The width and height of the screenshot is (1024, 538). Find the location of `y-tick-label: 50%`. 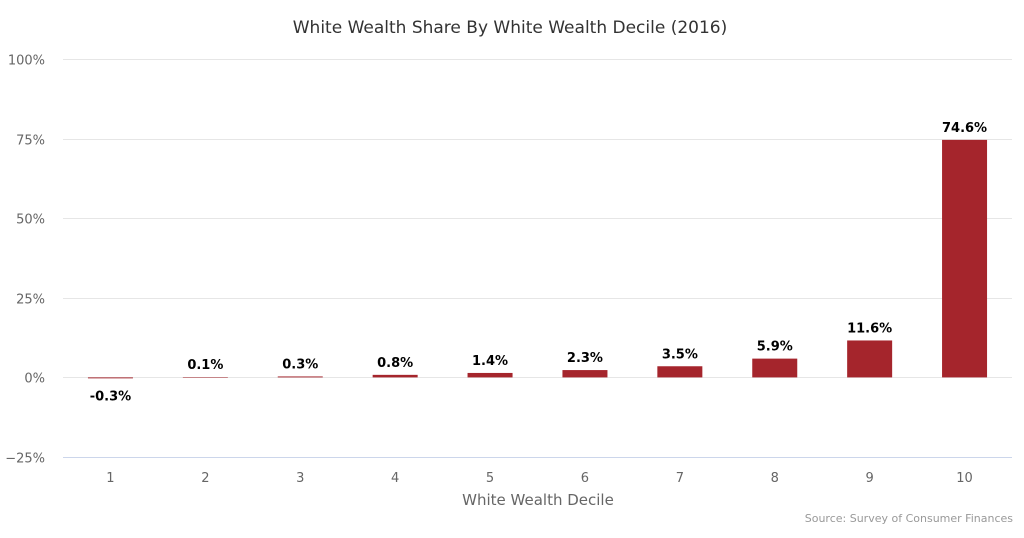

y-tick-label: 50% is located at coordinates (30, 220).